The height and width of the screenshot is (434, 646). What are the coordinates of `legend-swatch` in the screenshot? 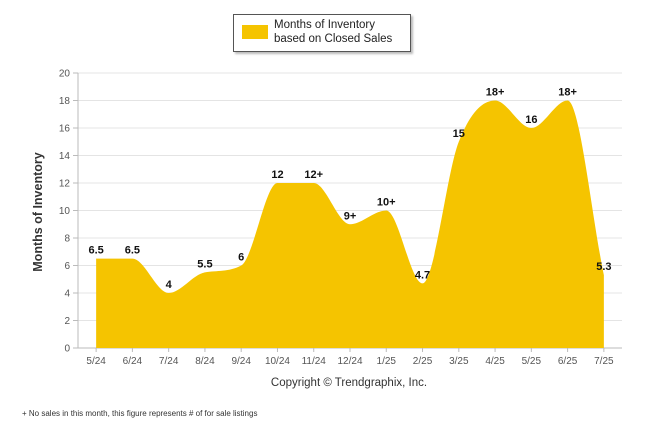 It's located at (255, 32).